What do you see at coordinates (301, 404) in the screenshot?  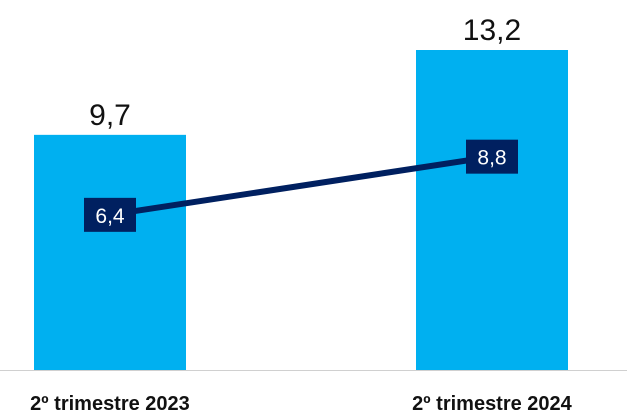 I see `category-labels: 2º trimestre 2023 2º trimestre 2024` at bounding box center [301, 404].